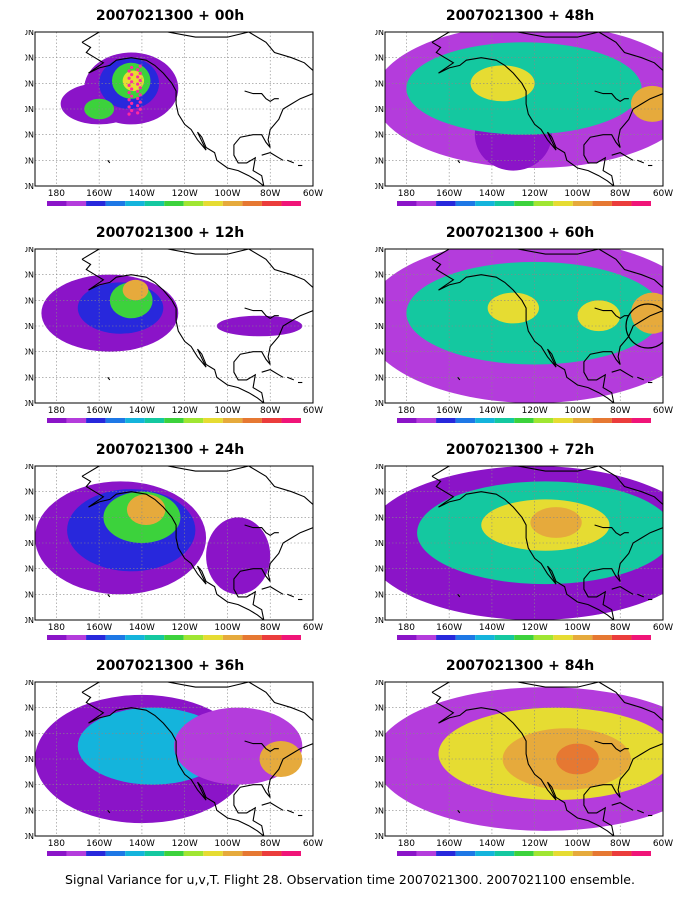 This screenshot has width=700, height=900. Describe the element at coordinates (170, 233) in the screenshot. I see `panel-title: 2007021300 + 12h` at that location.